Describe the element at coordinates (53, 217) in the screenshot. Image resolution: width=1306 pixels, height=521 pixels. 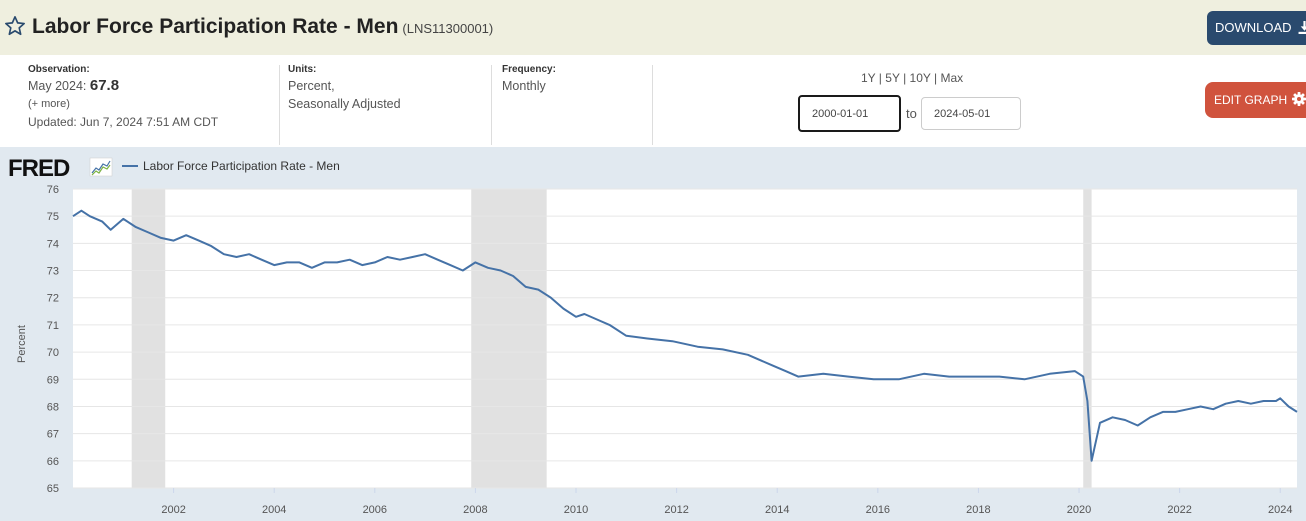
I see `y-tick-label: 75` at that location.